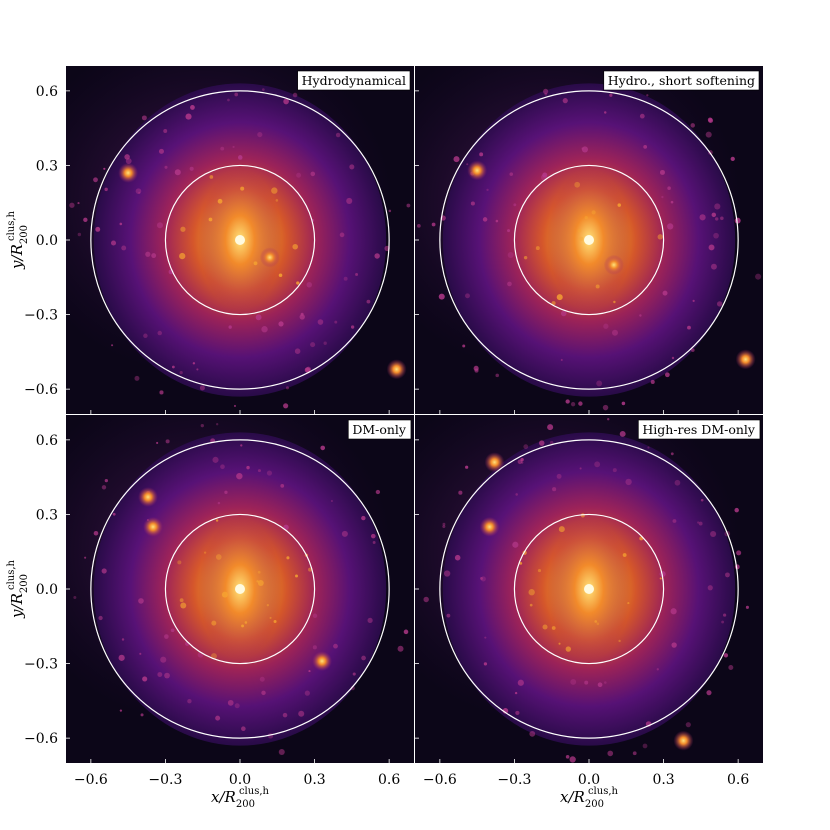 Image resolution: width=830 pixels, height=830 pixels. I want to click on panel-label-text: High-res DM-only, so click(699, 429).